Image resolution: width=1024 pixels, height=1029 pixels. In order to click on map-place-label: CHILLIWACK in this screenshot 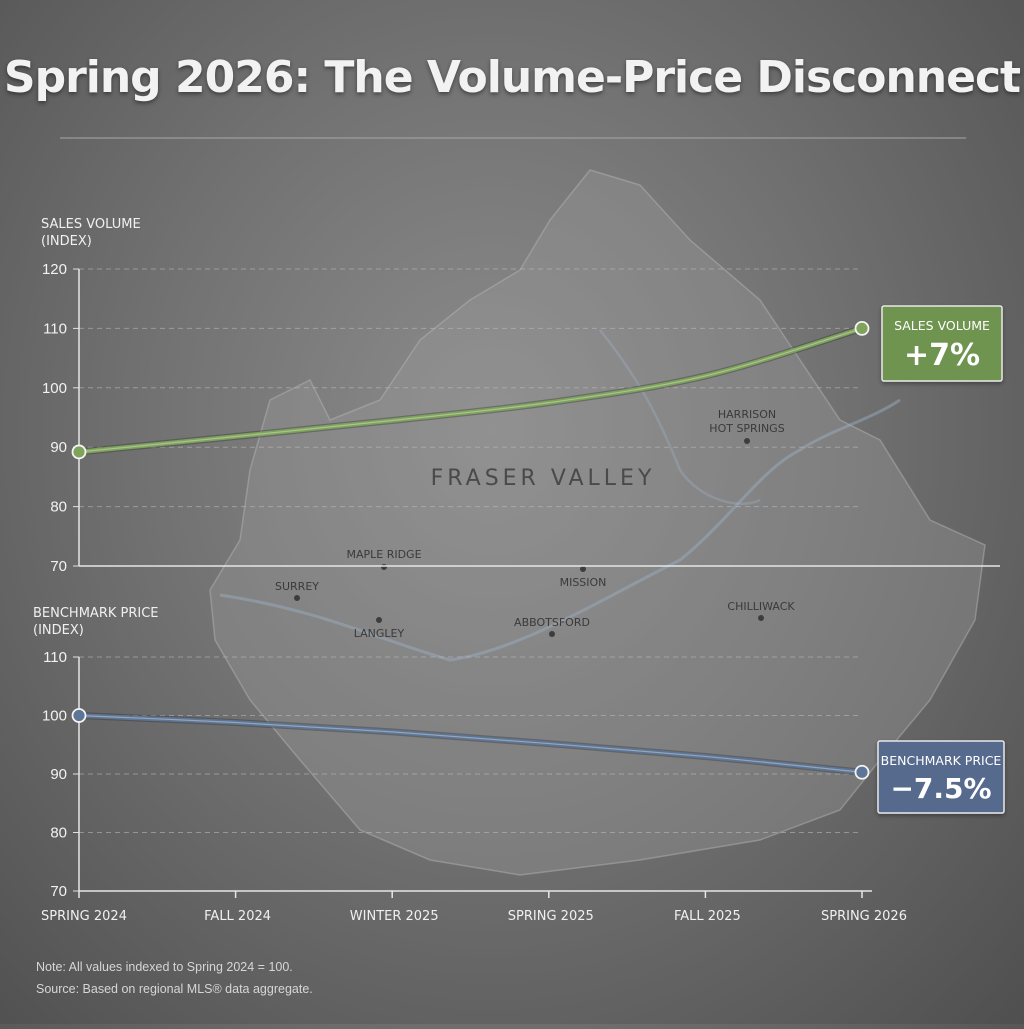, I will do `click(761, 606)`.